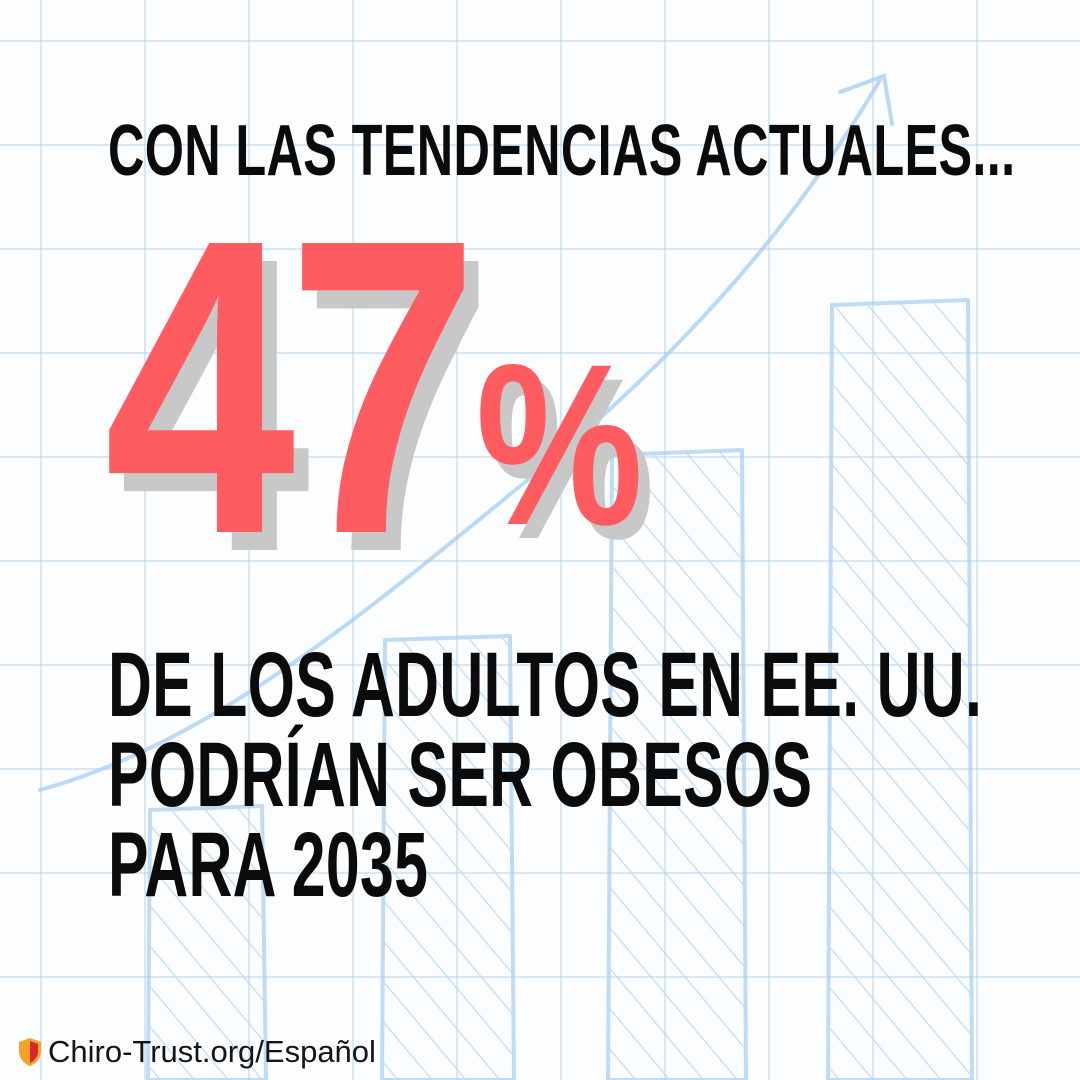  I want to click on description-line-1: DE LOS ADULTOS EN EE. UU., so click(545, 685).